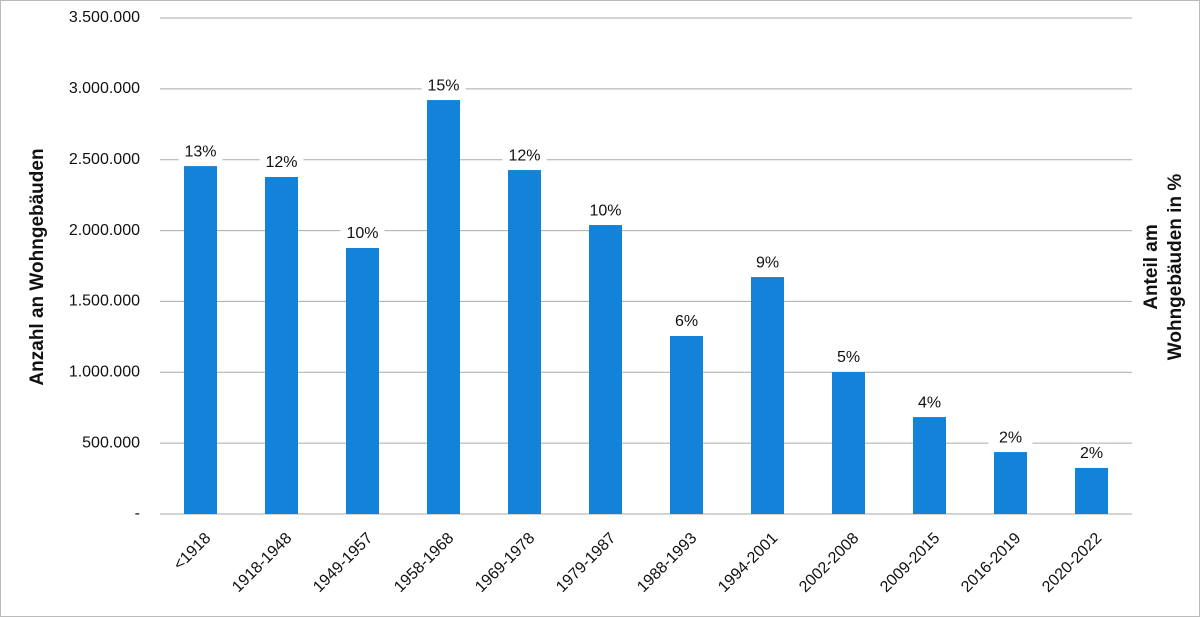  I want to click on y-tick-label: 2.000.000, so click(104, 230).